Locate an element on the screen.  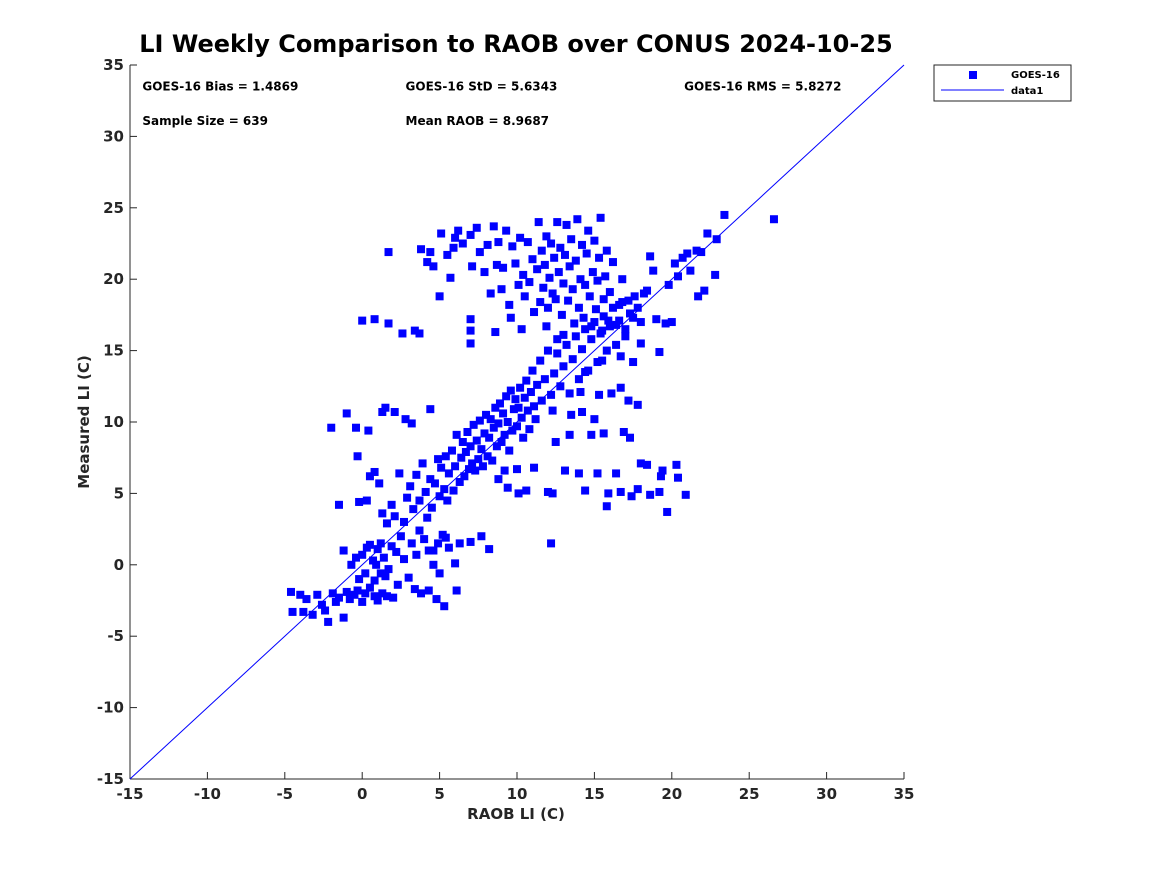
y-axis-ticks: -15 -10 -5 0 5 10 15 20 25 30 35 is located at coordinates (117, 422).